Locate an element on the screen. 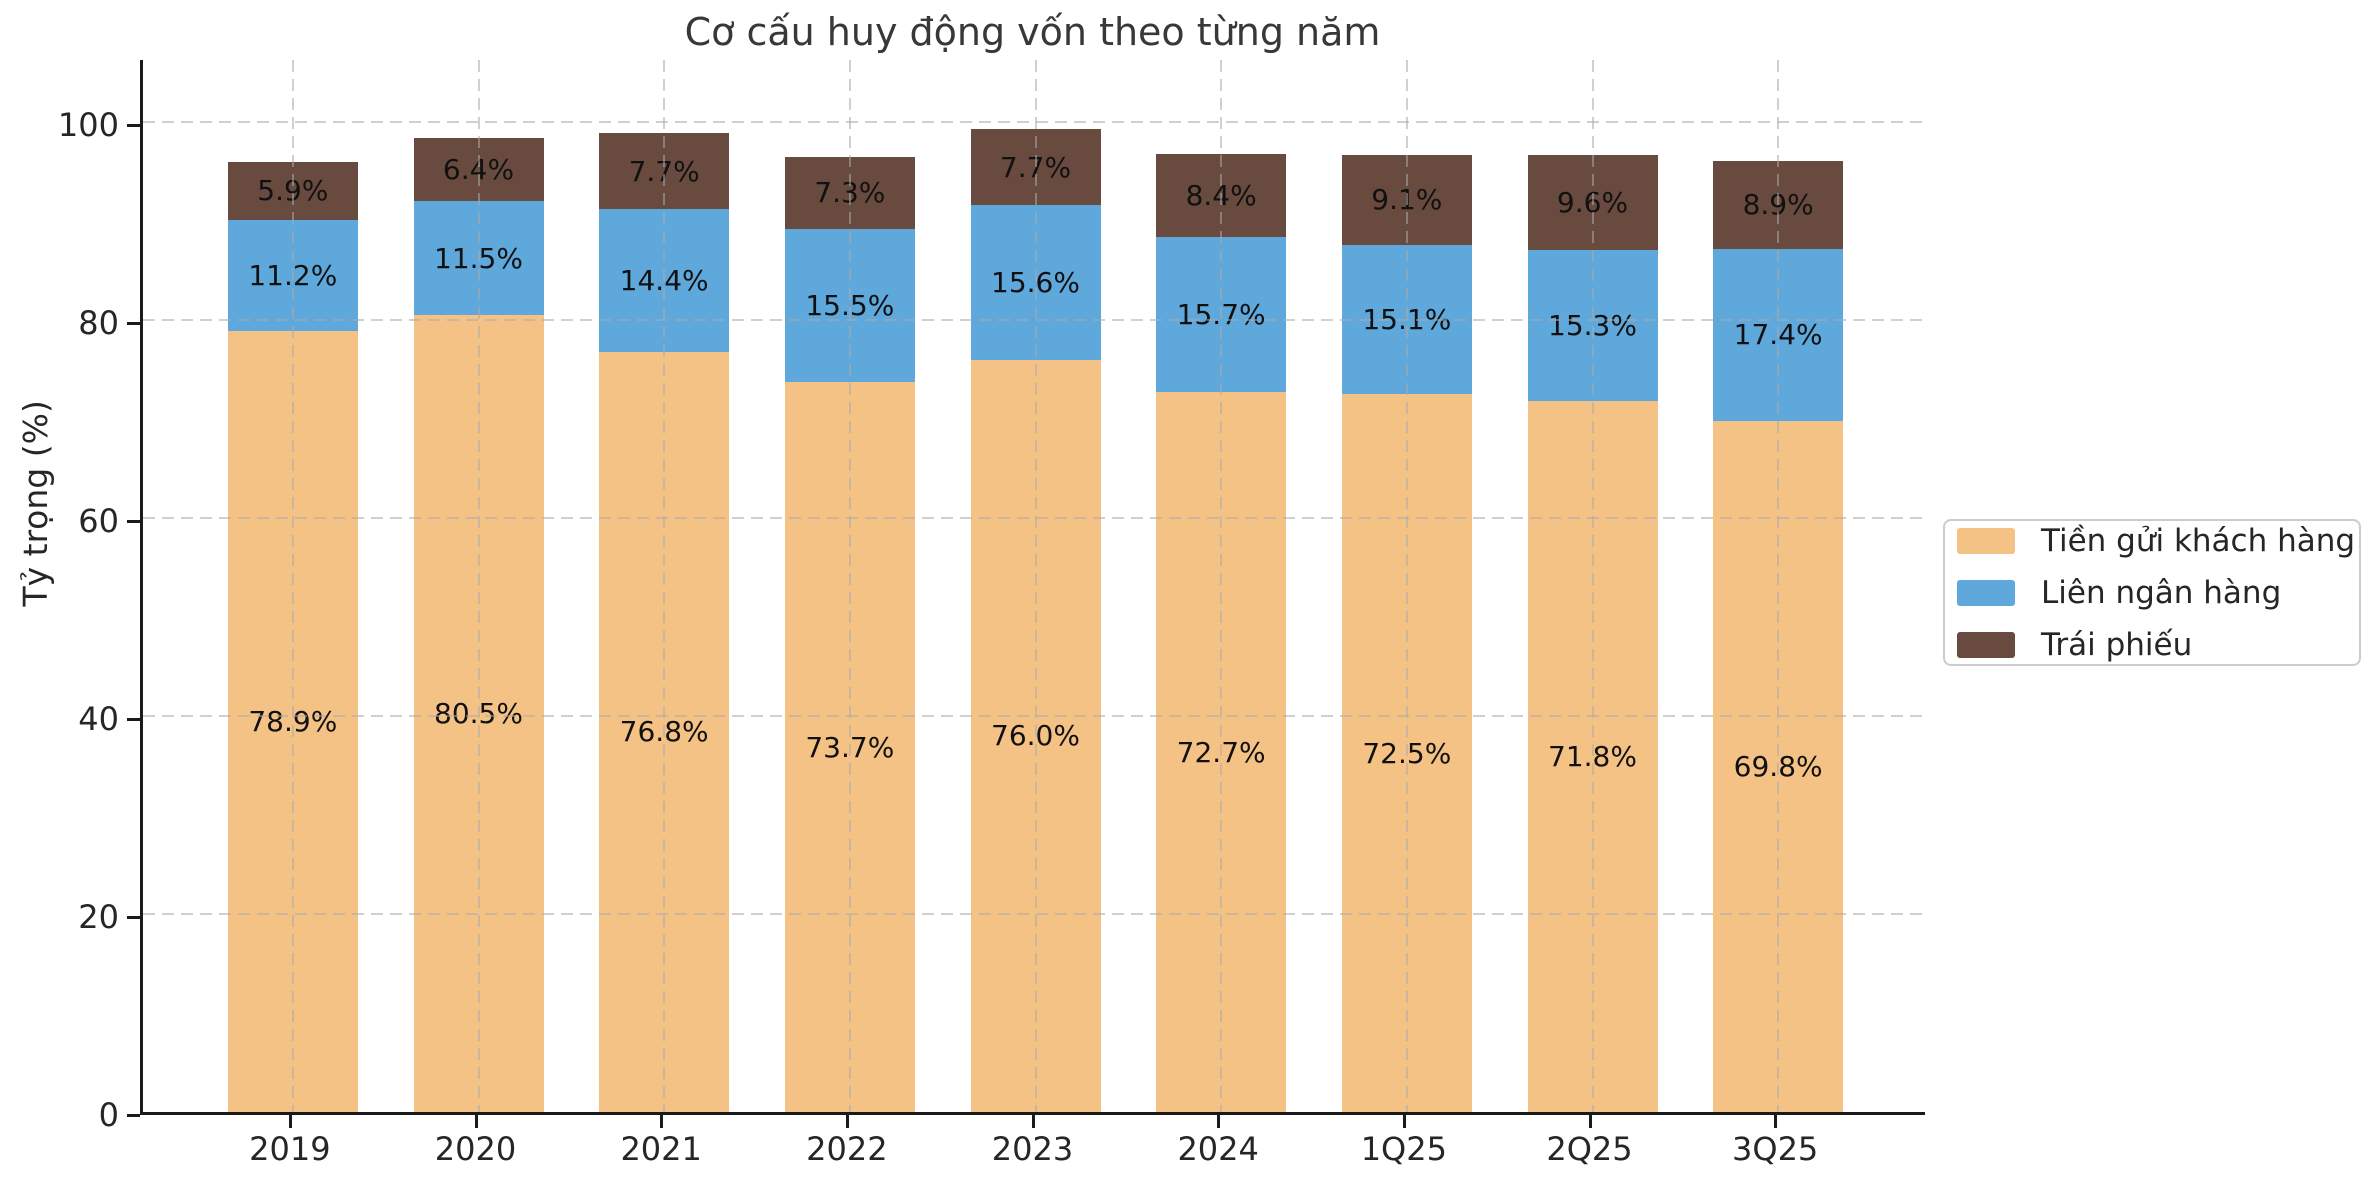 This screenshot has width=2379, height=1180. bar-value-label: 9.6% is located at coordinates (1592, 202).